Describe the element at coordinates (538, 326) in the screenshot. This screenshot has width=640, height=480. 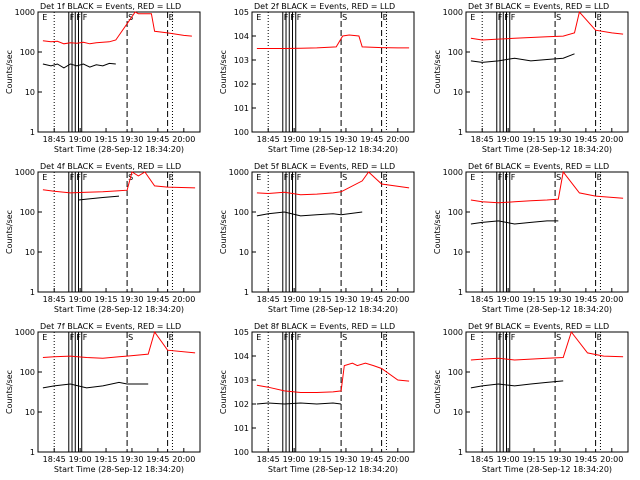
I see `panel-title: Det 9f BLACK = Events, RED = LLD` at that location.